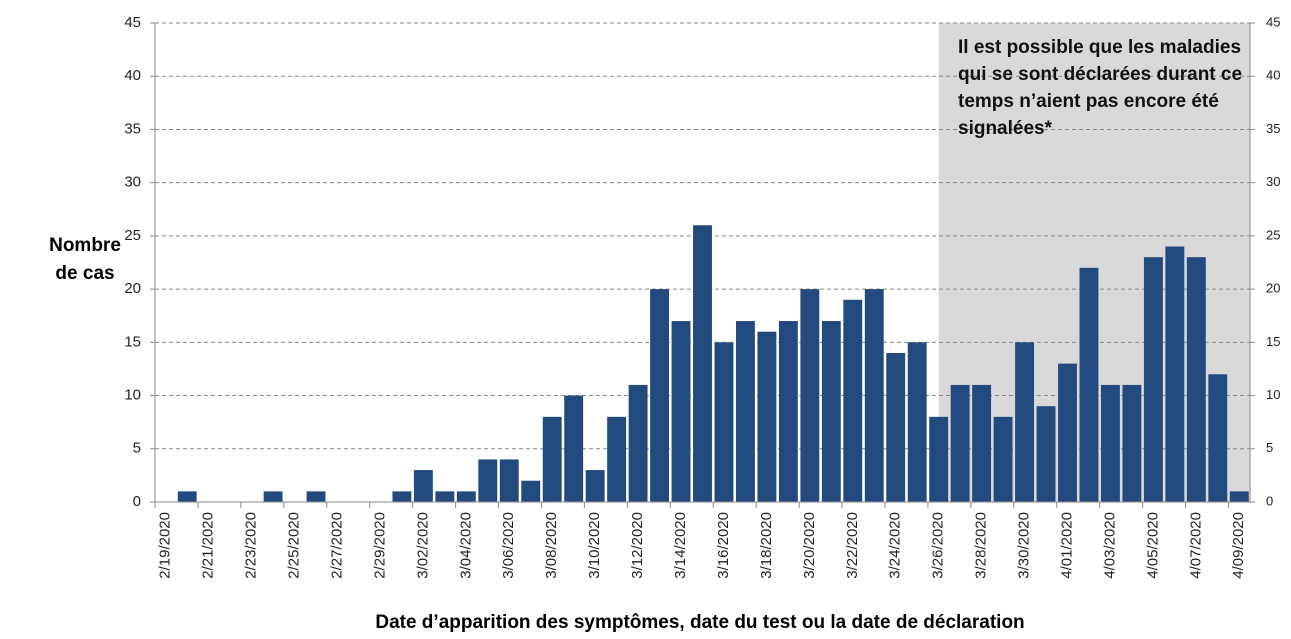 Image resolution: width=1291 pixels, height=639 pixels. I want to click on x-tick-label: 2/27/2020, so click(336, 545).